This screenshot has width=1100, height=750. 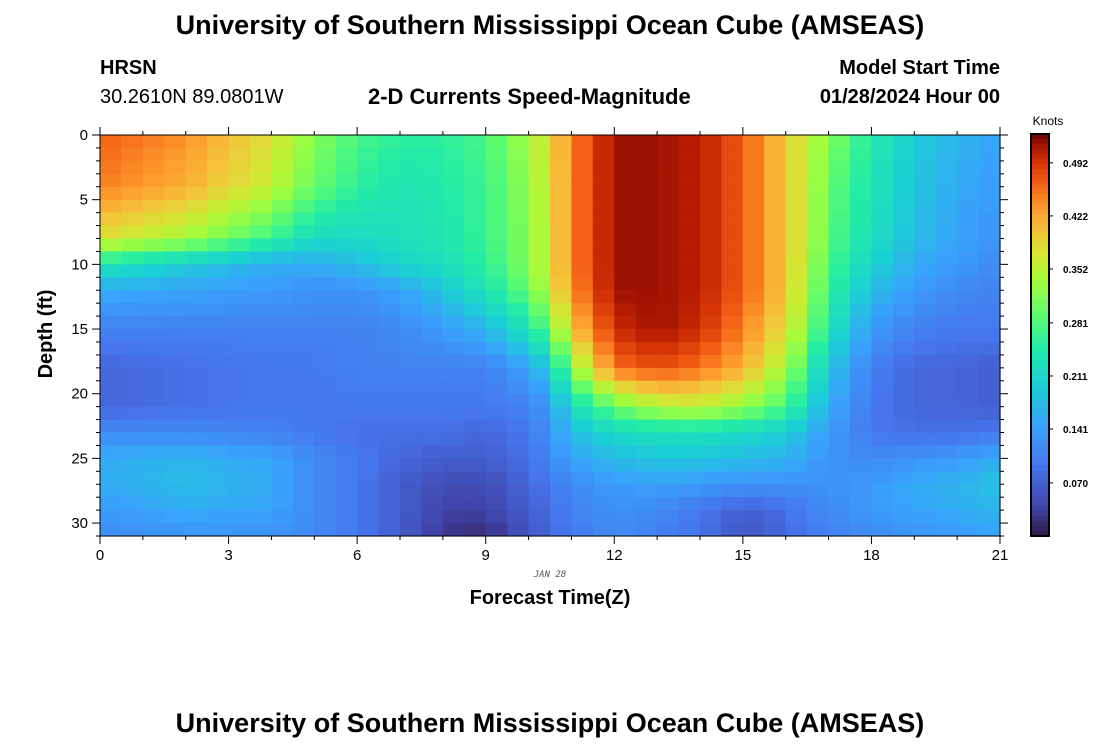 What do you see at coordinates (550, 575) in the screenshot?
I see `date-label: JAN 28` at bounding box center [550, 575].